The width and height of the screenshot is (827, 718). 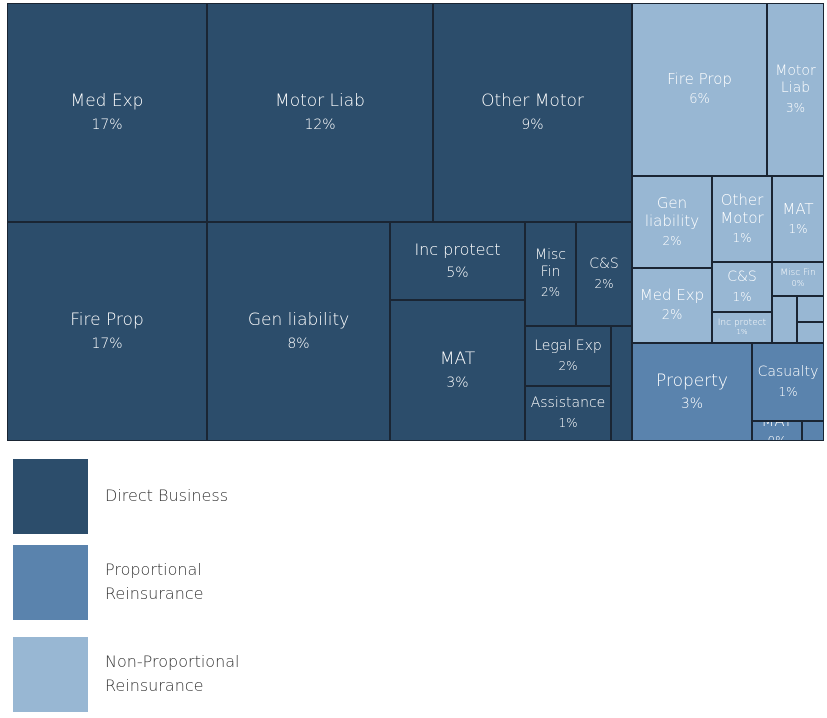 I want to click on treemap-cell: Legal Exp 2%, so click(x=568, y=356).